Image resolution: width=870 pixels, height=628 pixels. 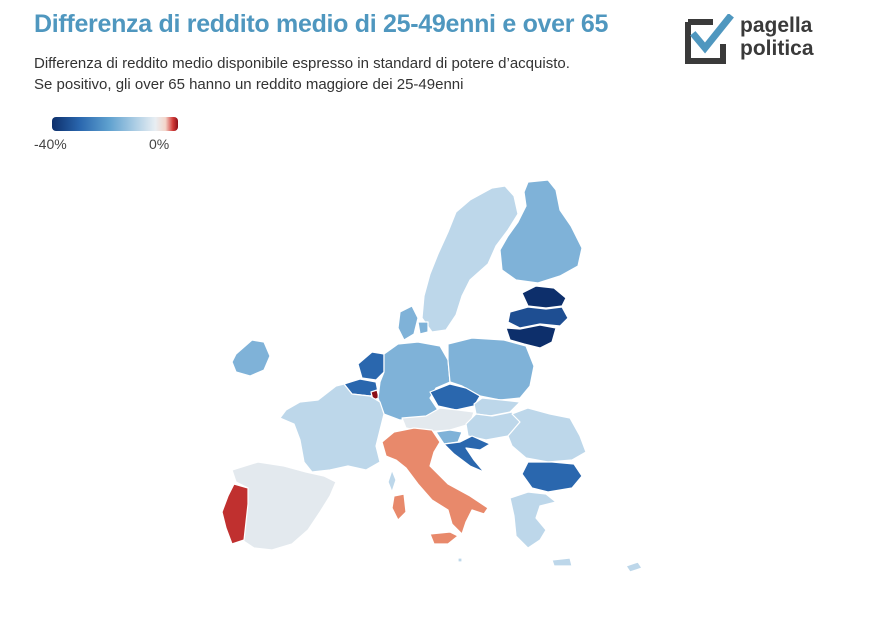 I want to click on country-slovenia, so click(x=449, y=437).